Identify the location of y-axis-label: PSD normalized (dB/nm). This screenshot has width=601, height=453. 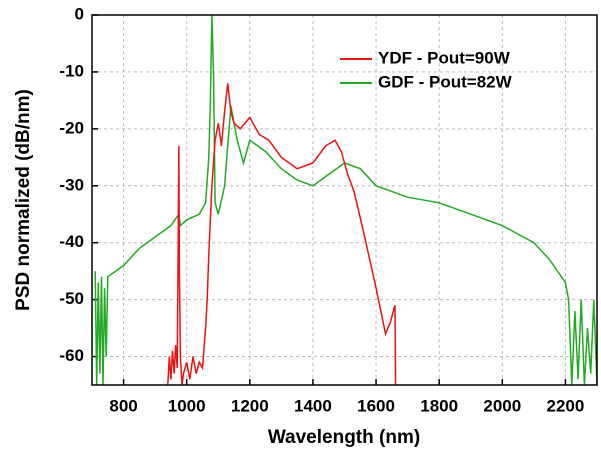
(23, 200).